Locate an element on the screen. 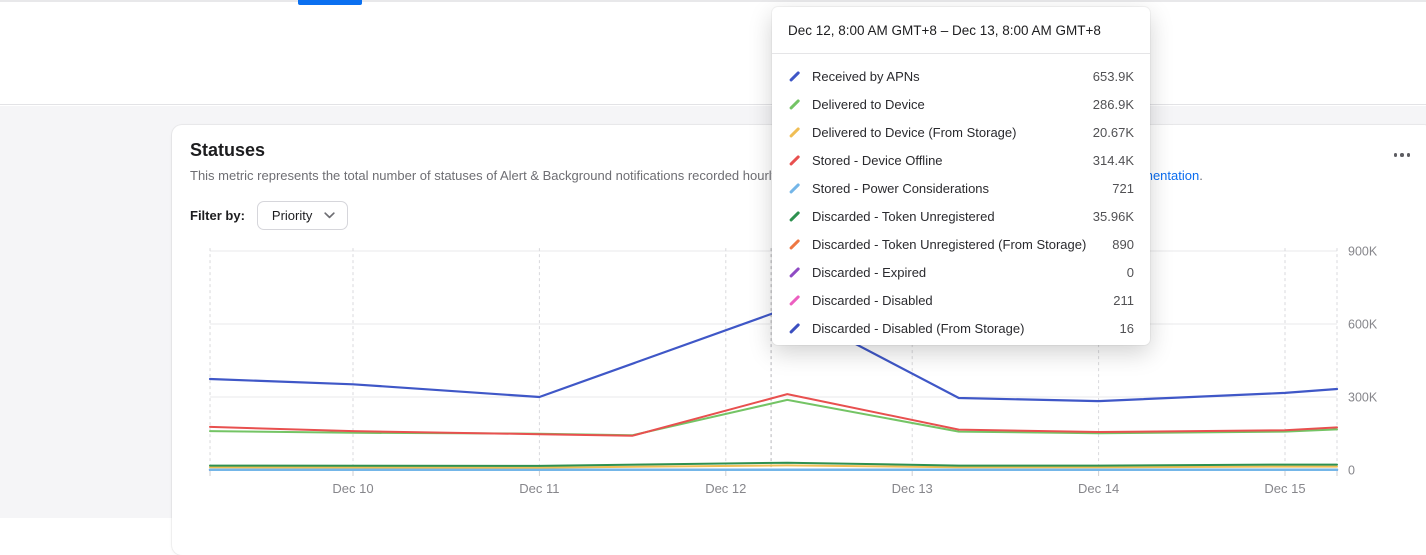 This screenshot has width=1426, height=555. card-menu-button is located at coordinates (1402, 155).